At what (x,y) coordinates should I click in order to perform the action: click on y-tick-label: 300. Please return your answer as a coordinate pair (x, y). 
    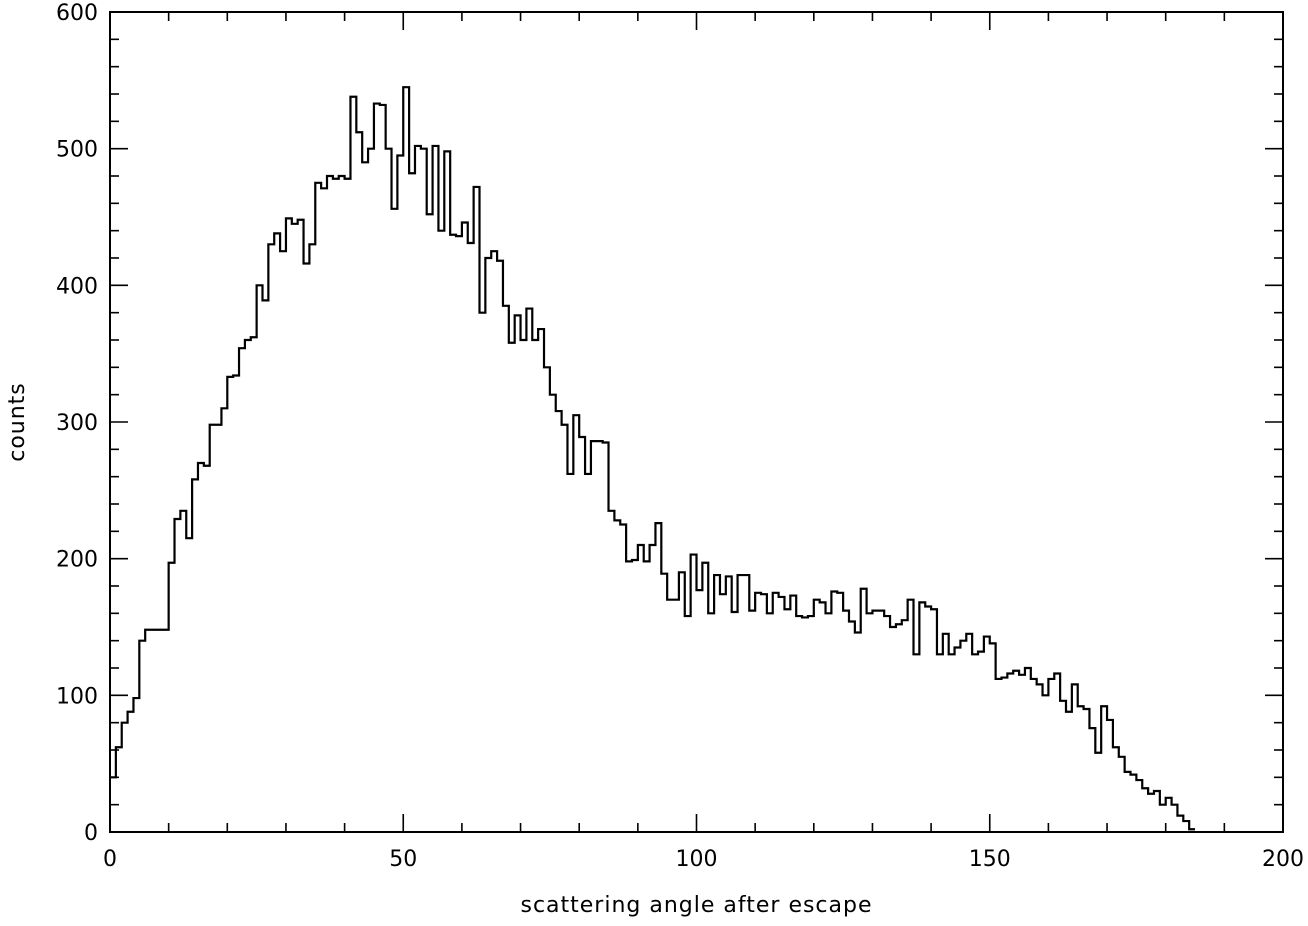
    Looking at the image, I should click on (77, 423).